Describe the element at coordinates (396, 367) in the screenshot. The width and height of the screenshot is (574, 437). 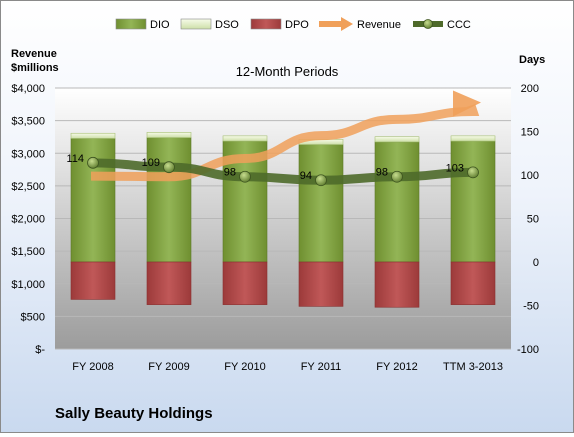
I see `category-label: FY 2012` at that location.